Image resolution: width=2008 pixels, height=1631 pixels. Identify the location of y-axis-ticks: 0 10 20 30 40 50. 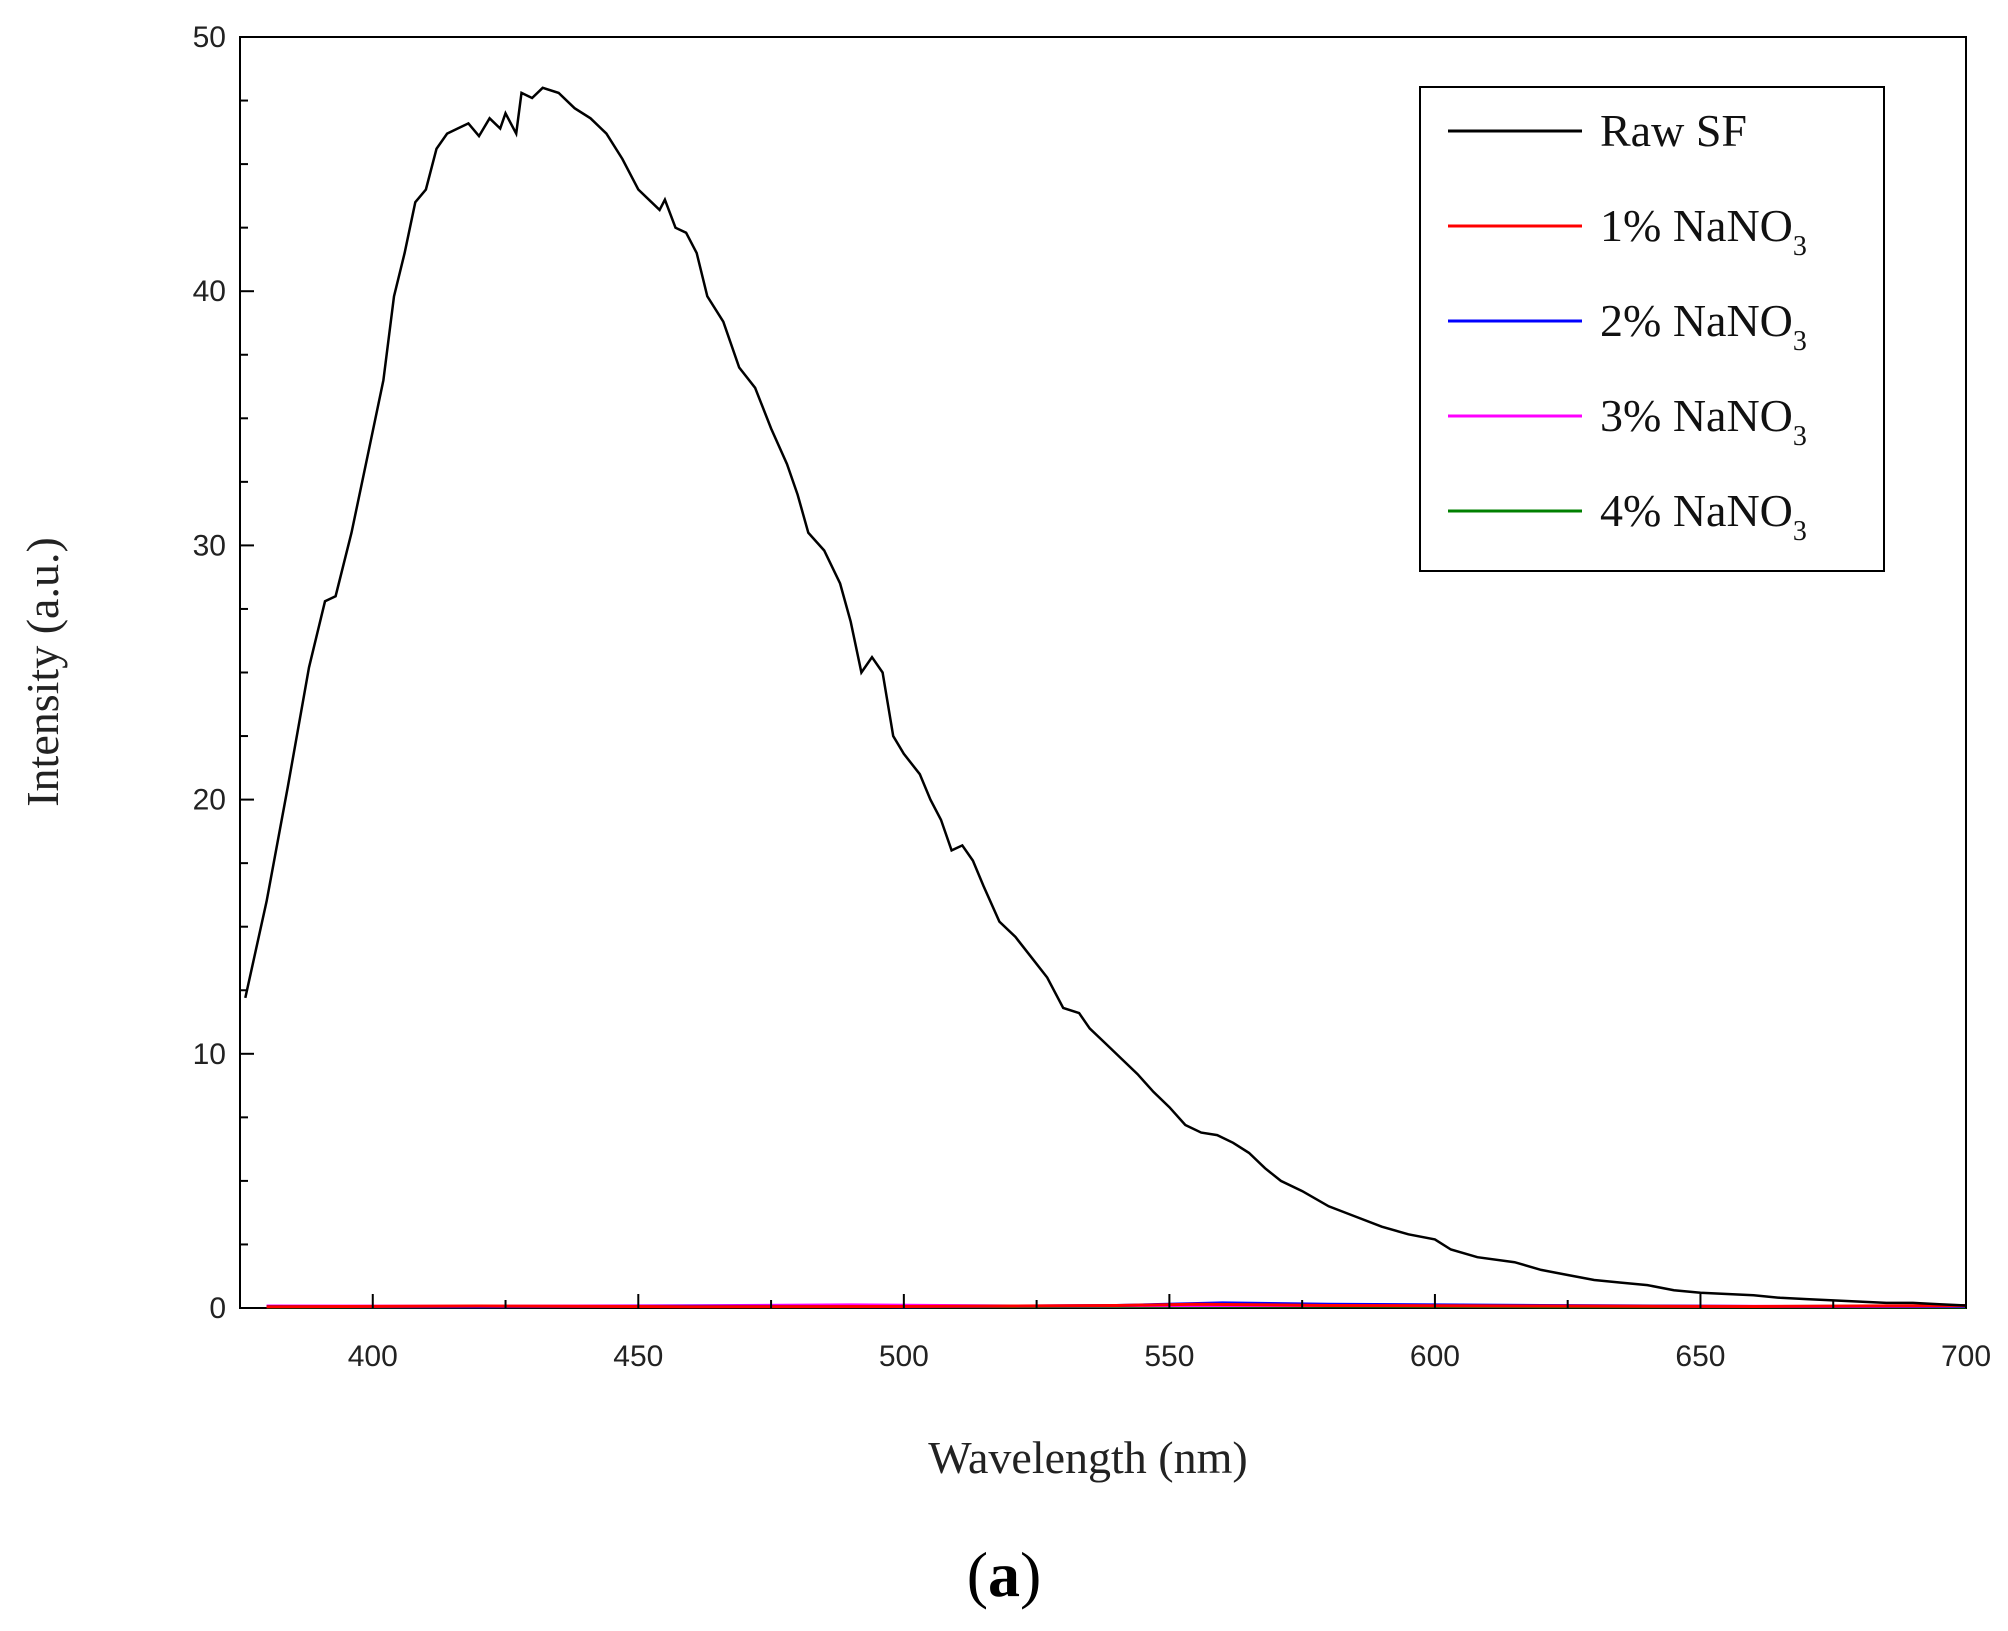
(223, 673).